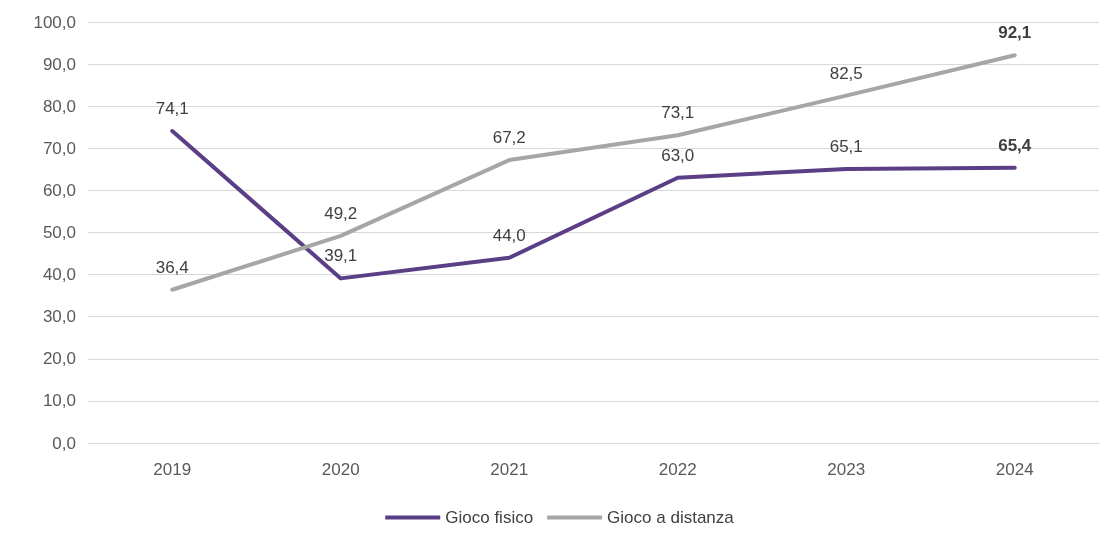 The height and width of the screenshot is (535, 1119). What do you see at coordinates (59, 359) in the screenshot?
I see `y-tick-label: 20,0` at bounding box center [59, 359].